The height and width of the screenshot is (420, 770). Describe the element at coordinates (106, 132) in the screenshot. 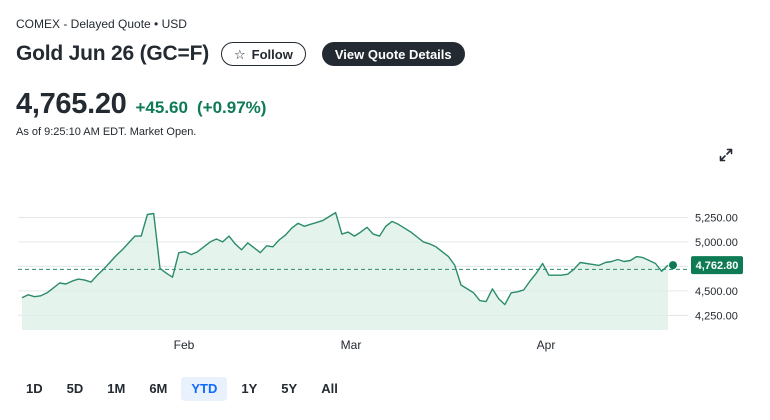

I see `quote-timestamp: As of 9:25:10 AM EDT. Market Open.` at that location.